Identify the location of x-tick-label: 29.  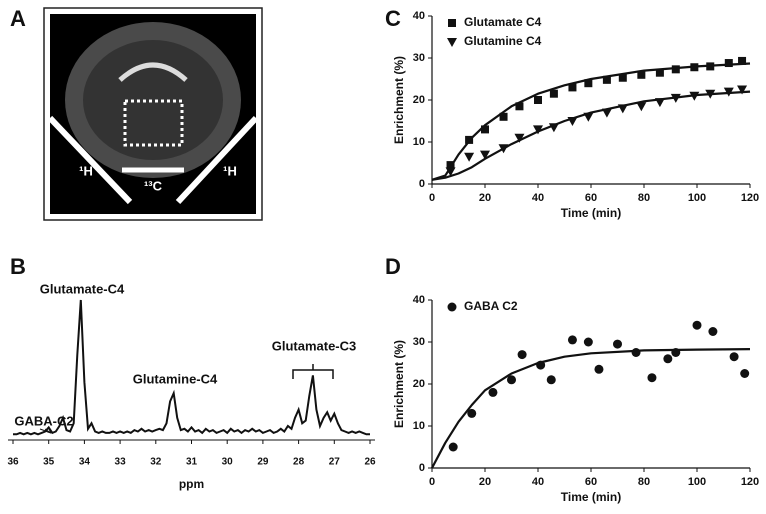
(263, 462).